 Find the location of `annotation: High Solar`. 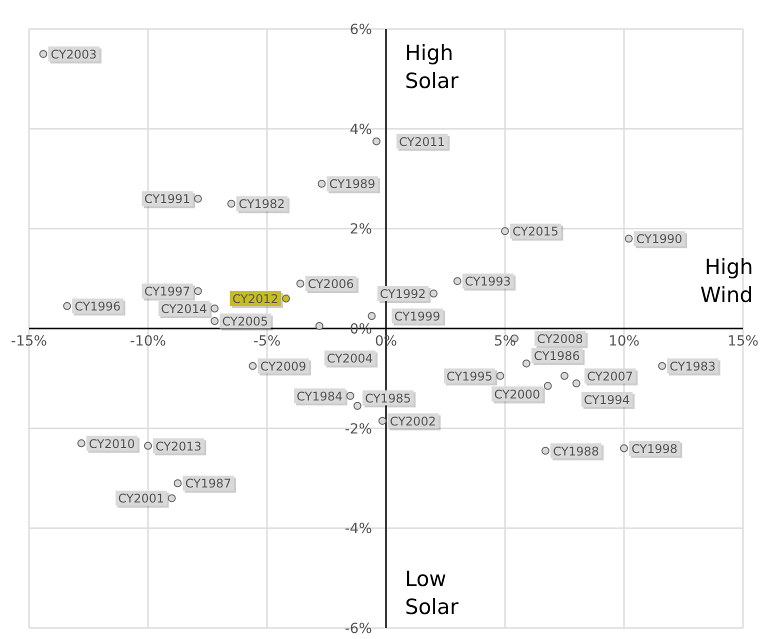

annotation: High Solar is located at coordinates (432, 67).